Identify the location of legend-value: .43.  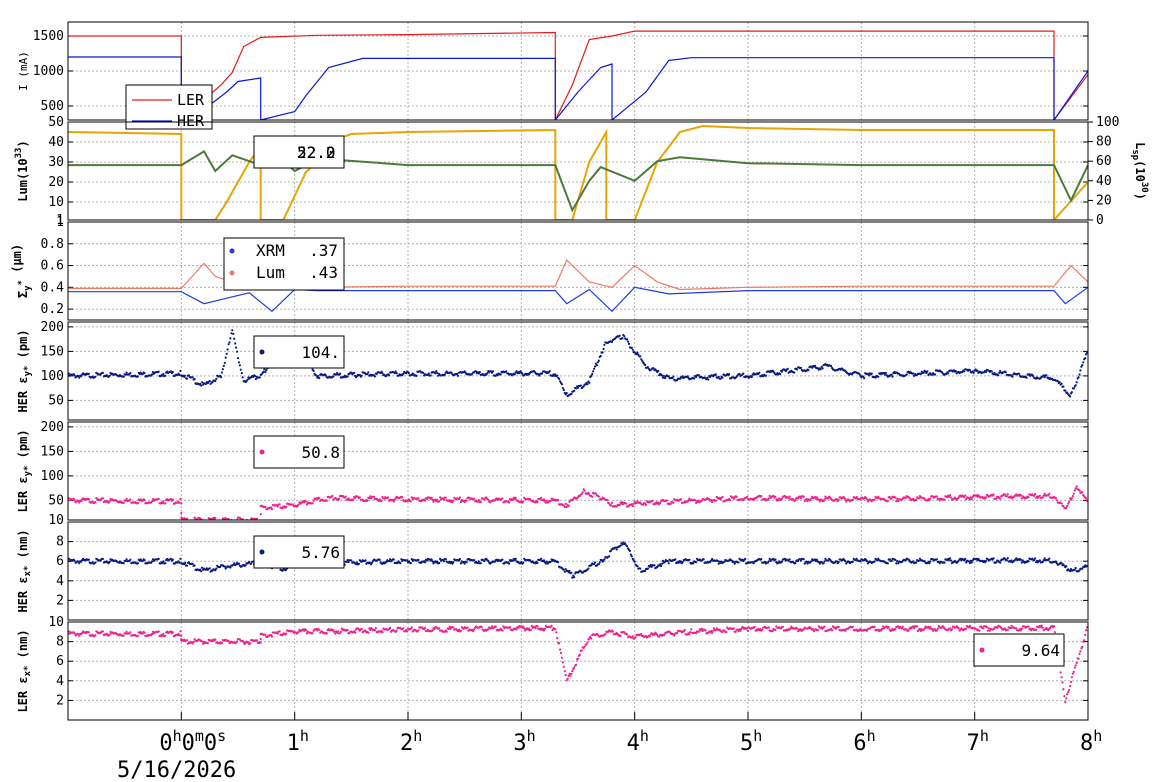
(323, 272).